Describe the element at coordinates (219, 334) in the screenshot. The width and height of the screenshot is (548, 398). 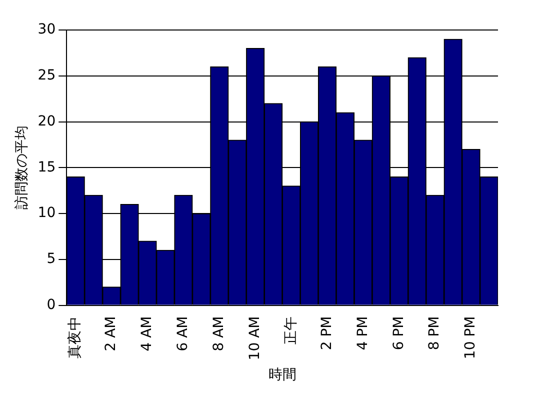
I see `x-tick-label: 8 AM` at that location.